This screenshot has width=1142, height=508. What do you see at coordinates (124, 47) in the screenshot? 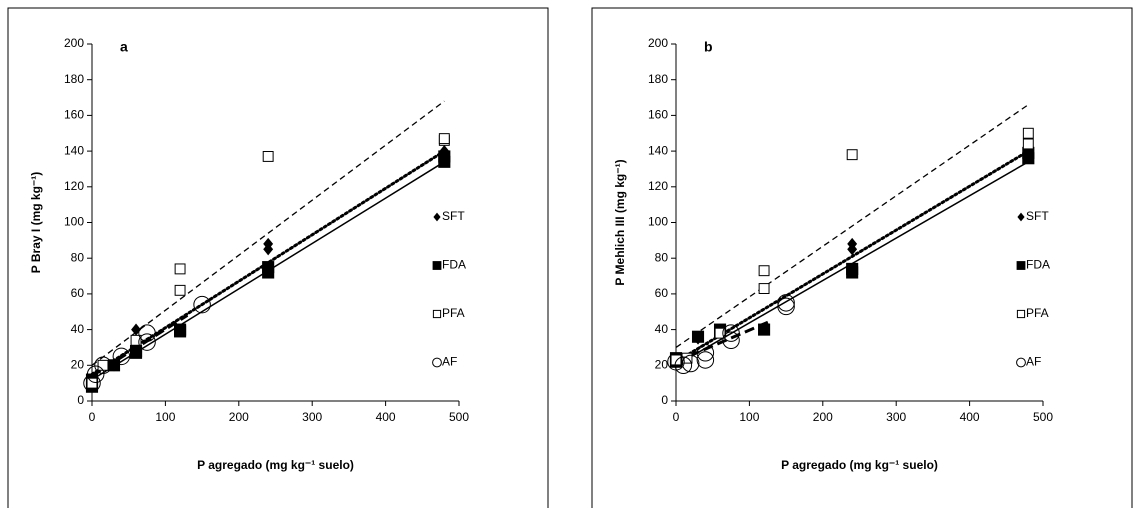
I see `panel-label: a` at bounding box center [124, 47].